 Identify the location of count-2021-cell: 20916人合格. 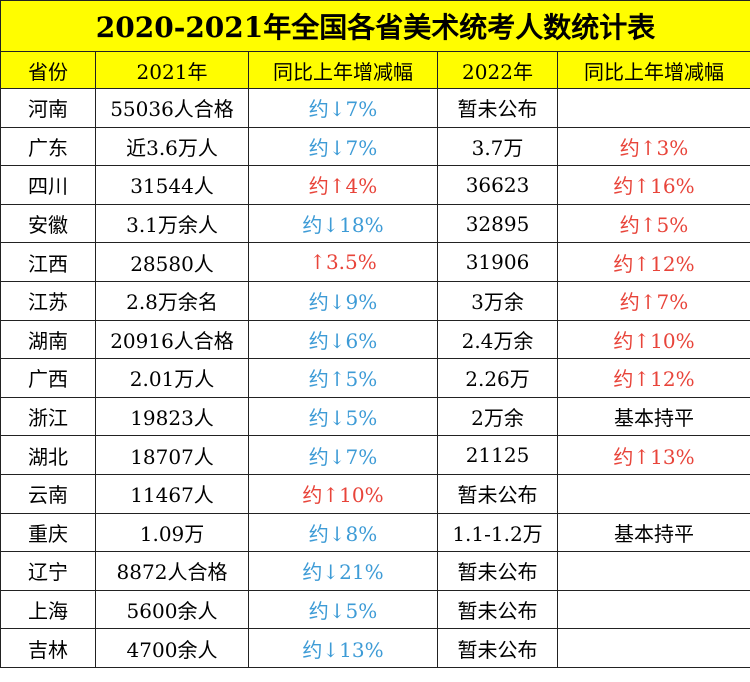
(172, 339).